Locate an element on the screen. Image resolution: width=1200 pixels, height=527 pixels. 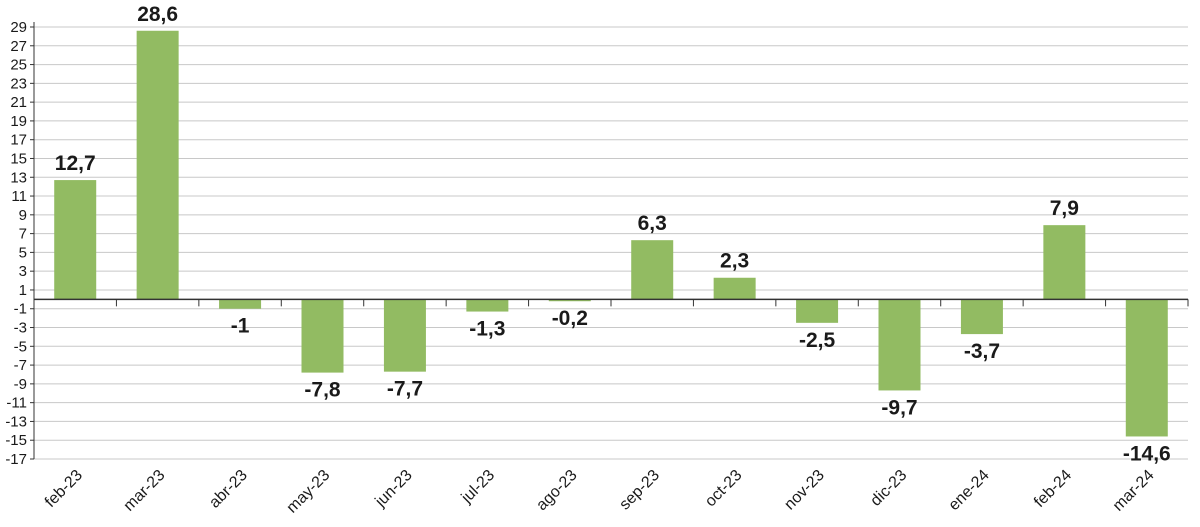
zero-axis is located at coordinates (611, 302).